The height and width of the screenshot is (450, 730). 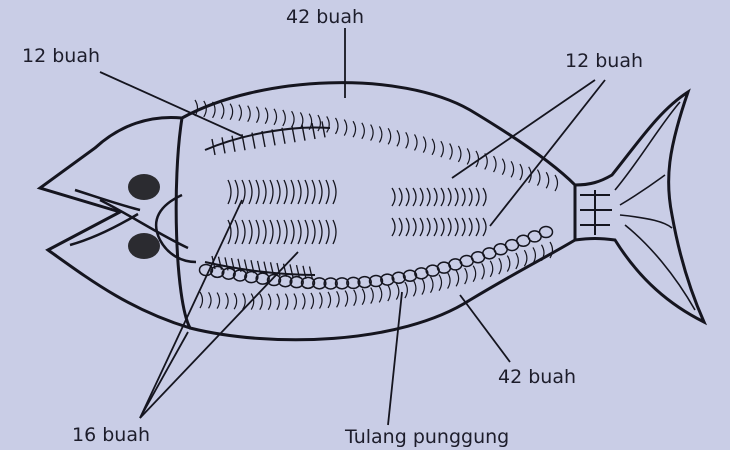 What do you see at coordinates (144, 246) in the screenshot?
I see `lower-eye` at bounding box center [144, 246].